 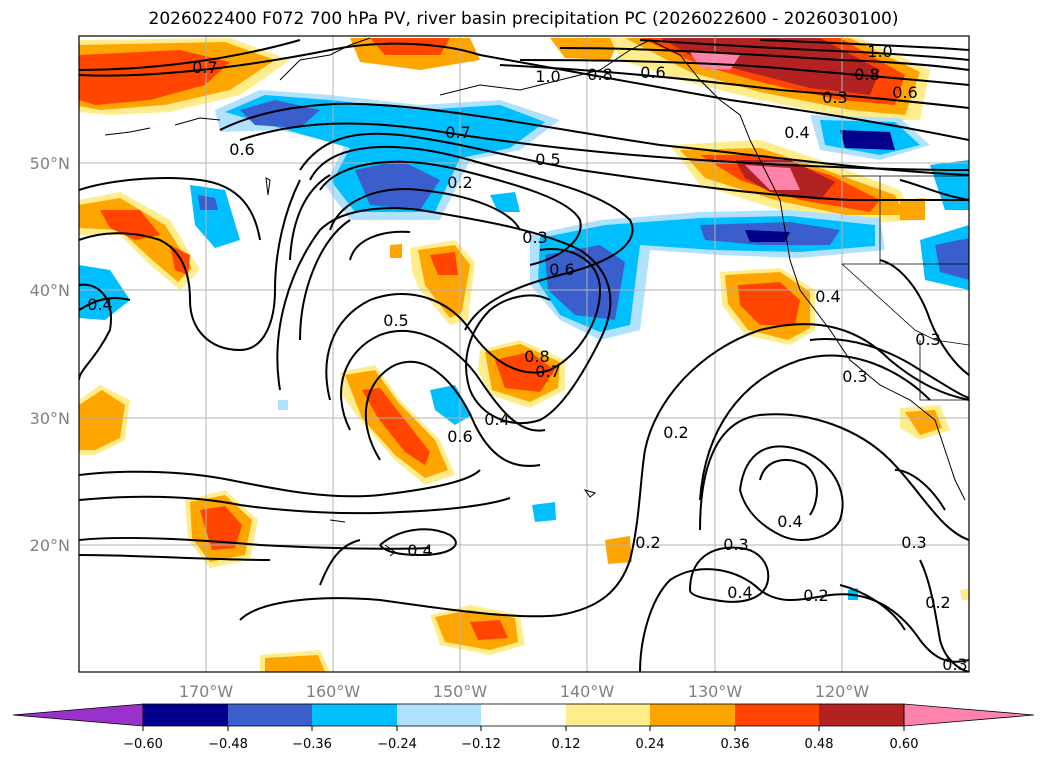 What do you see at coordinates (50, 163) in the screenshot?
I see `lat-label: 50°N` at bounding box center [50, 163].